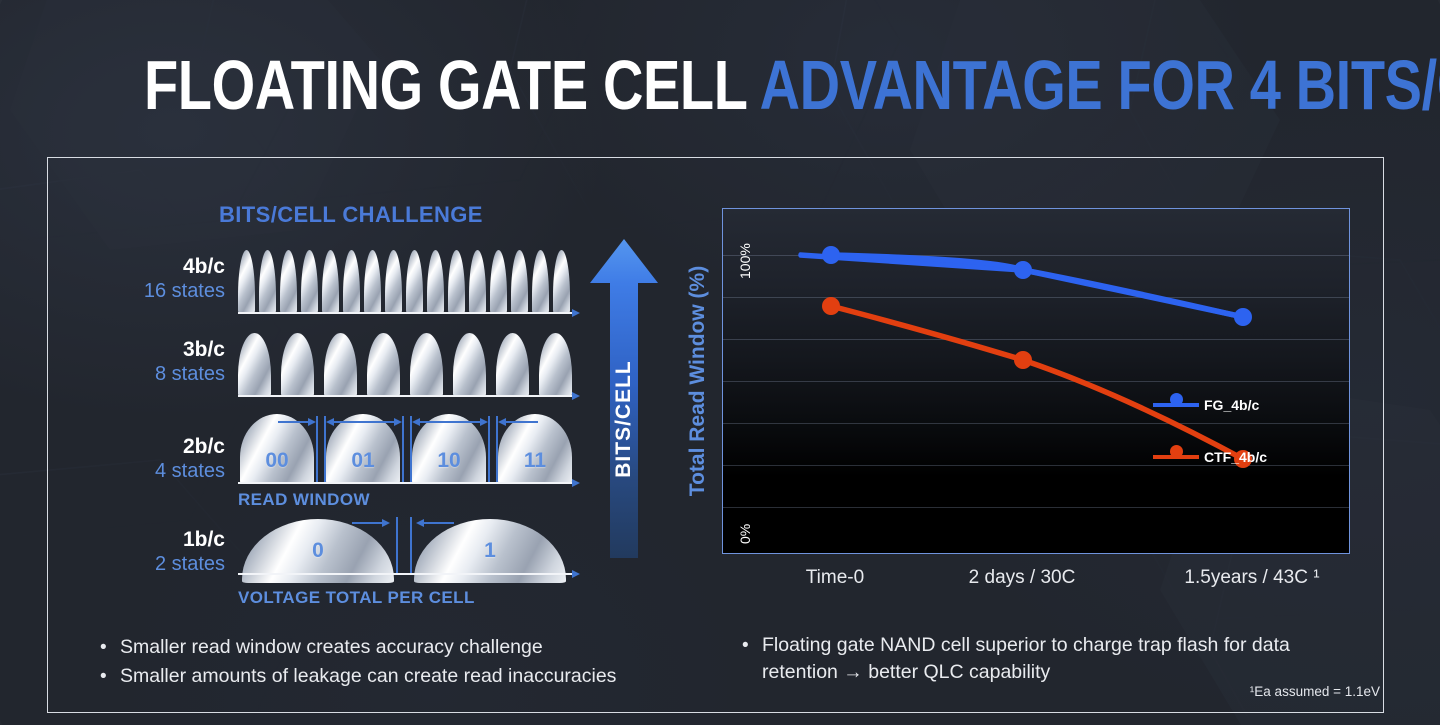 The height and width of the screenshot is (725, 1440). What do you see at coordinates (1252, 577) in the screenshot?
I see `chart-xtick-2: 1.5years / 43C ¹` at bounding box center [1252, 577].